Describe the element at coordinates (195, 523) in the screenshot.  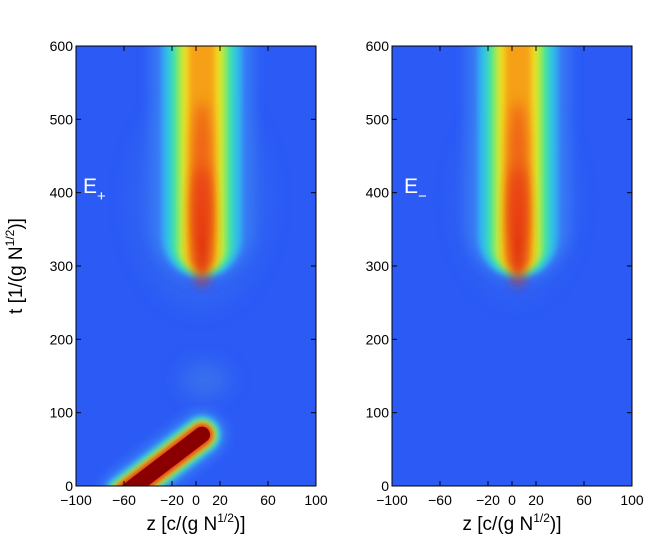
I see `x-axis-label-left: z [c/(g N1/2)]` at that location.